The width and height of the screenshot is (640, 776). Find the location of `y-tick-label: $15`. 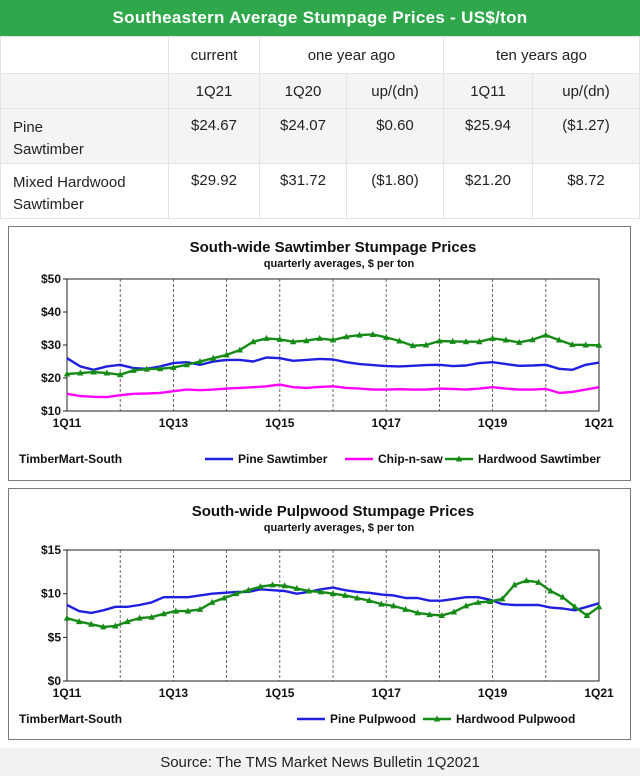

y-tick-label: $15 is located at coordinates (51, 550).